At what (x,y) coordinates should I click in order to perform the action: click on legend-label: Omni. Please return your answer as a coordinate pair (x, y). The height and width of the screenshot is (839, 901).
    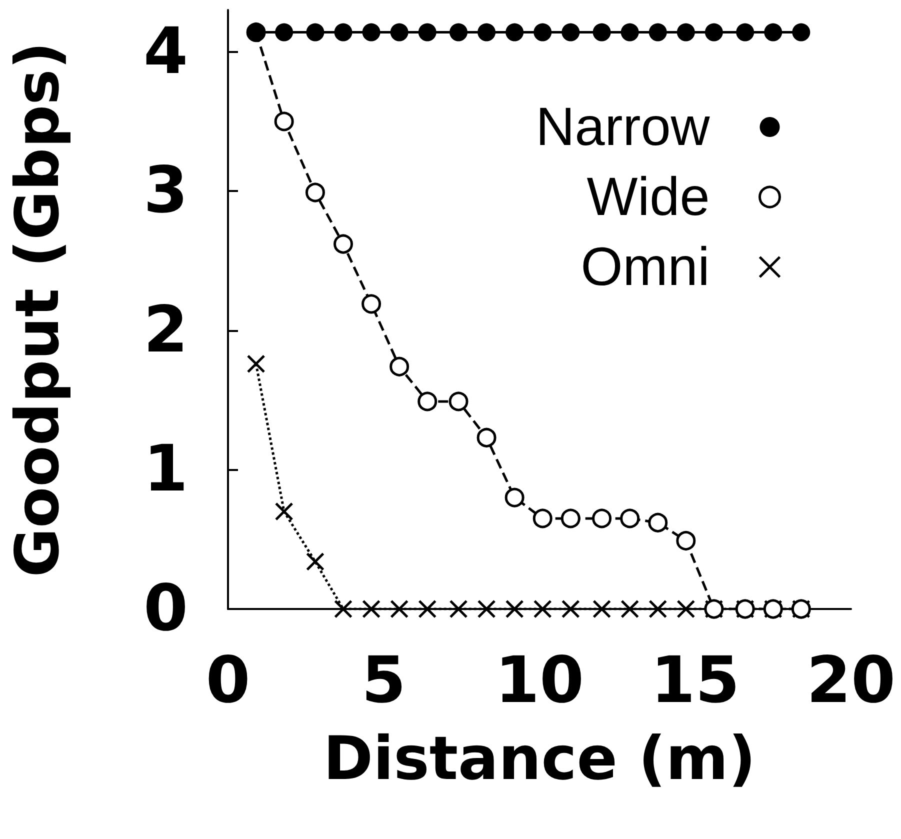
    Looking at the image, I should click on (645, 267).